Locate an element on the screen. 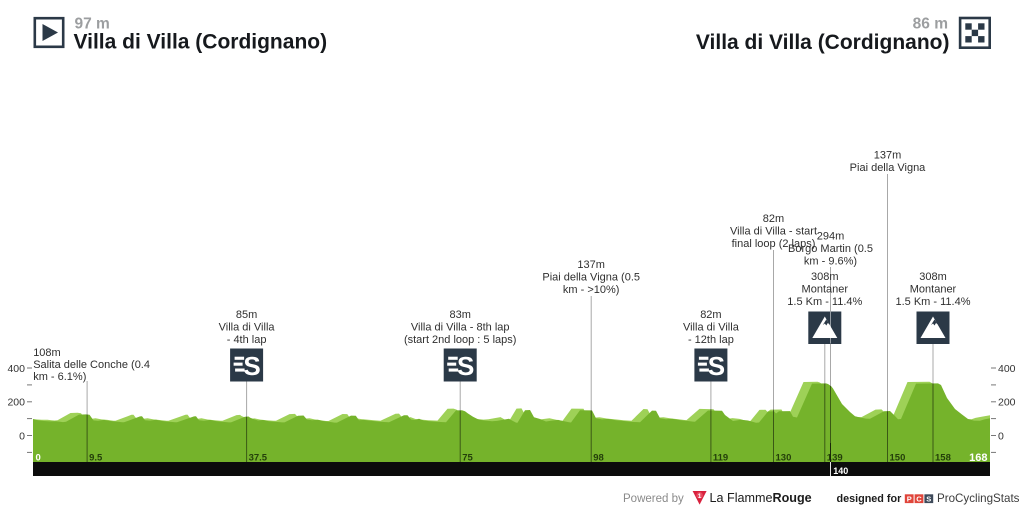 This screenshot has height=517, width=1024. svg-text: km - 9.6%) is located at coordinates (830, 262).